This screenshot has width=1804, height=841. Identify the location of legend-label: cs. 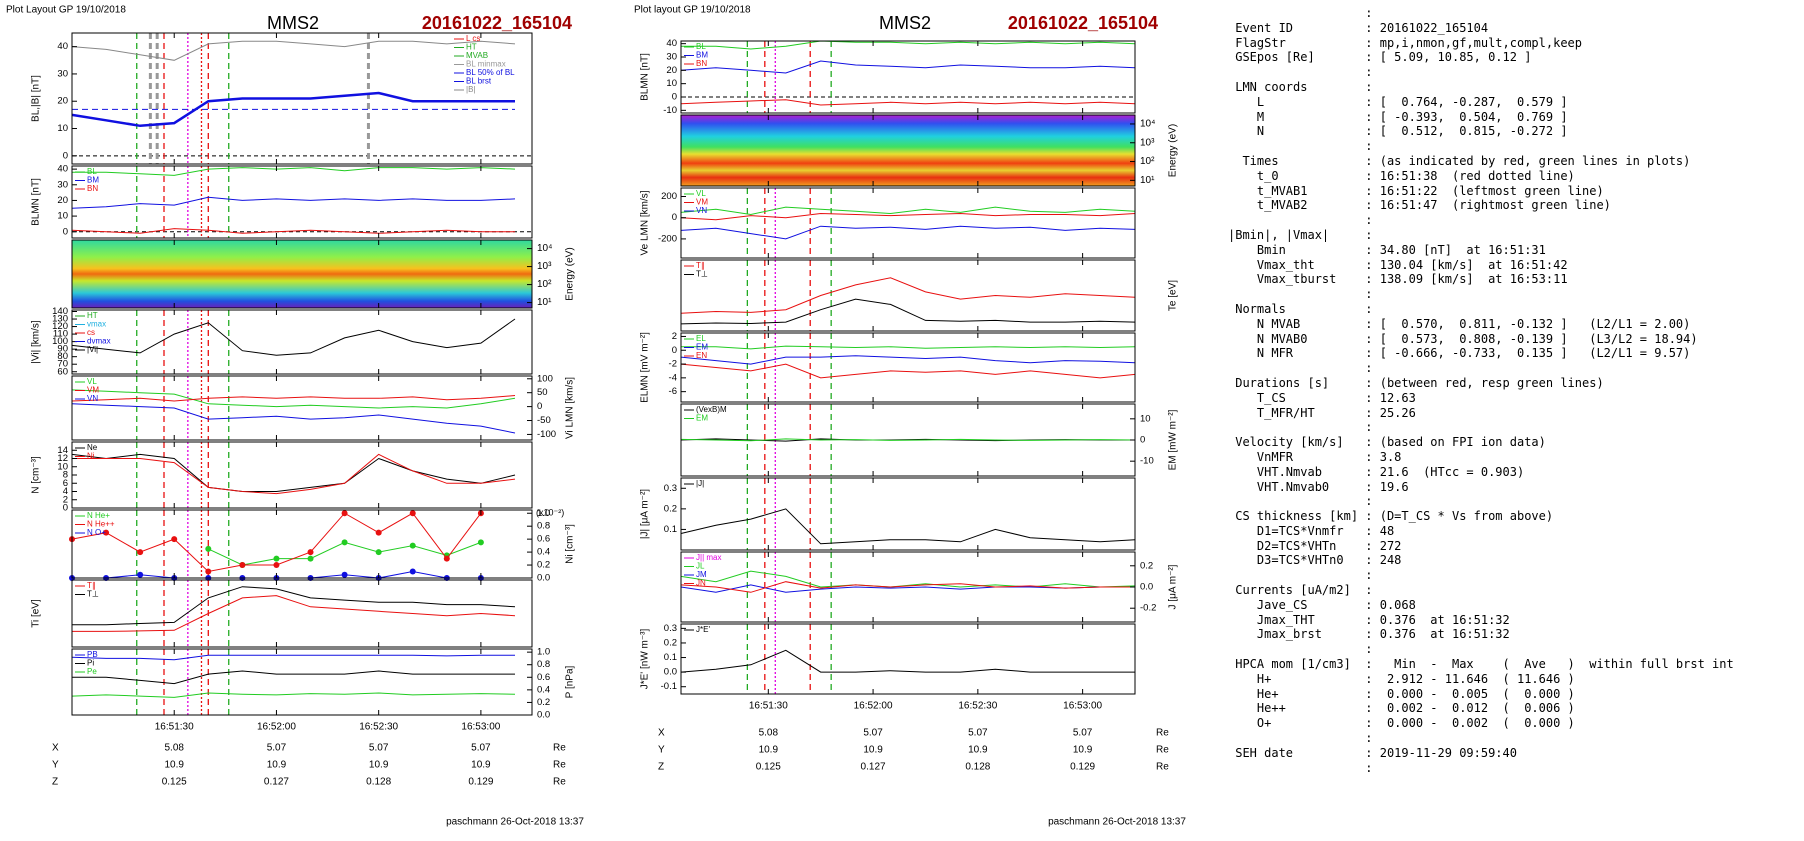
(91, 332).